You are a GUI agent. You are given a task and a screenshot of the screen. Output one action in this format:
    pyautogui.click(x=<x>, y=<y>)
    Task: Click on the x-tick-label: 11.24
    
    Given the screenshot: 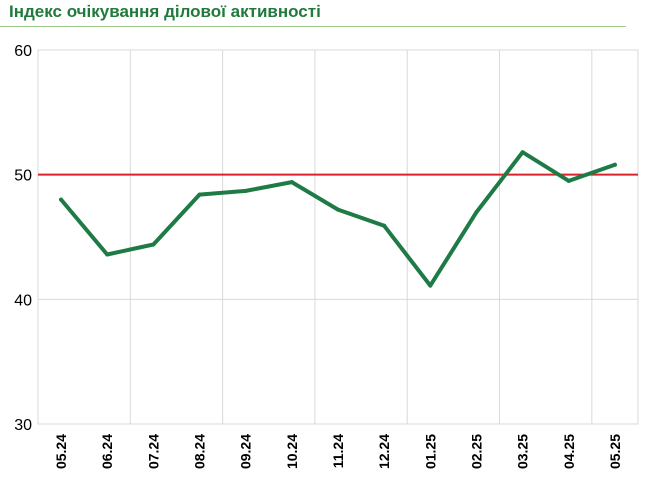 What is the action you would take?
    pyautogui.click(x=338, y=451)
    